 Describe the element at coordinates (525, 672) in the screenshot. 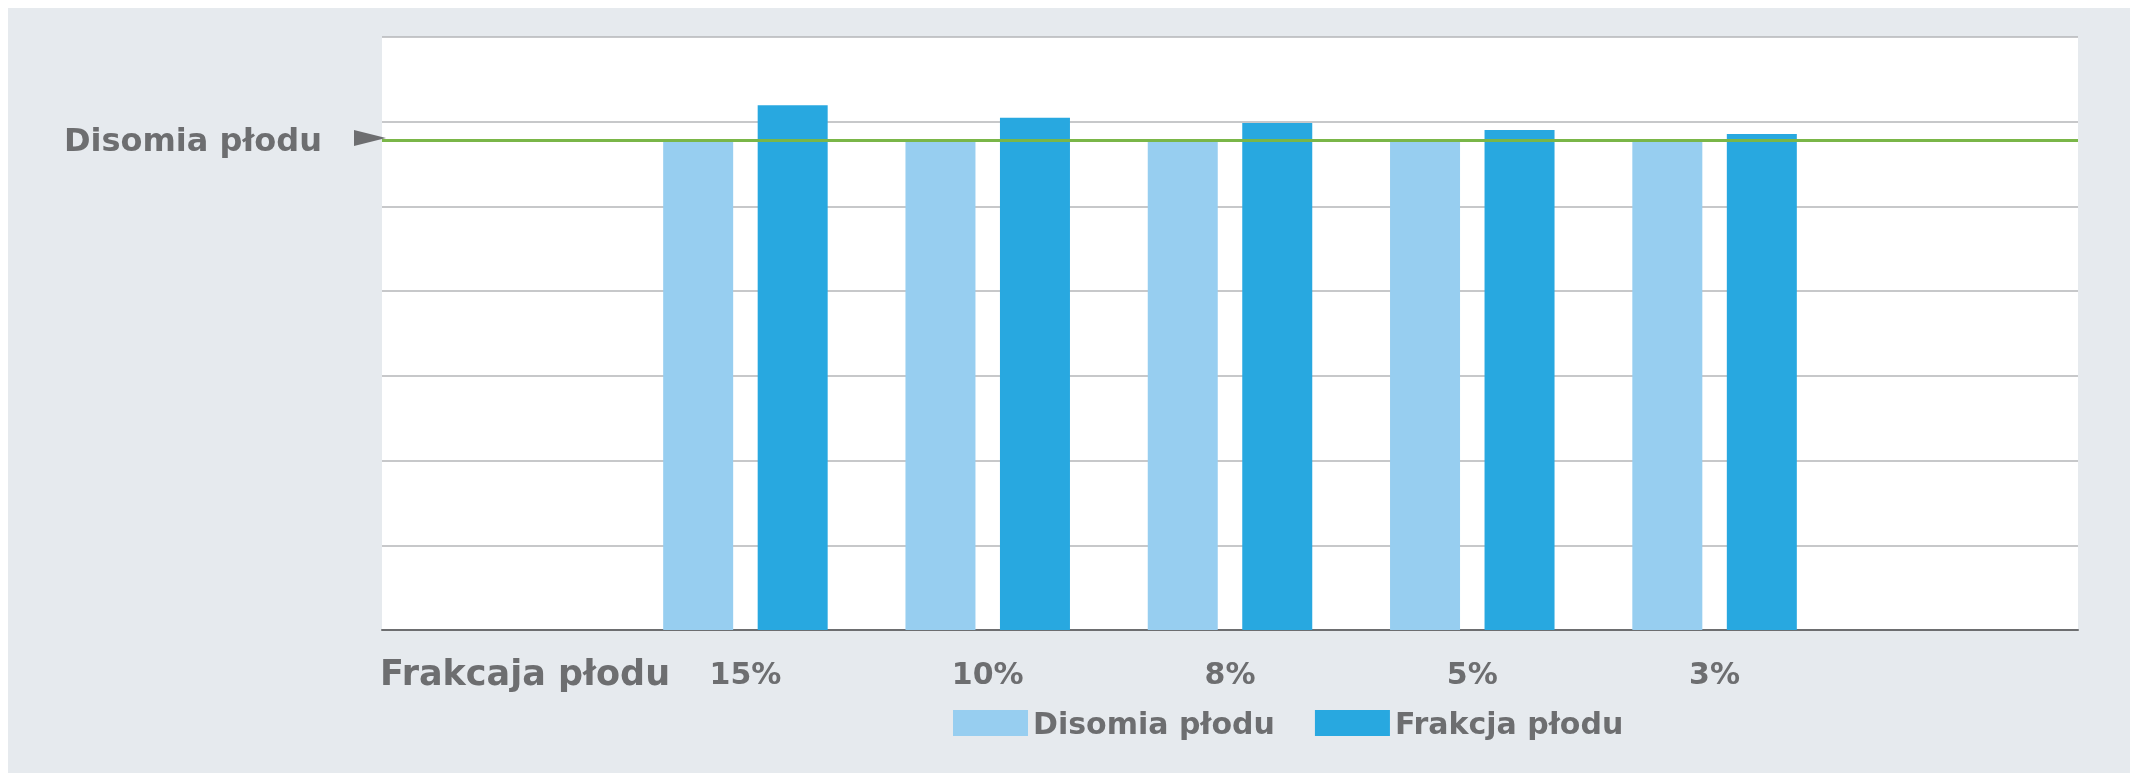

I see `x-axis-title: Frakcaja płodu` at that location.